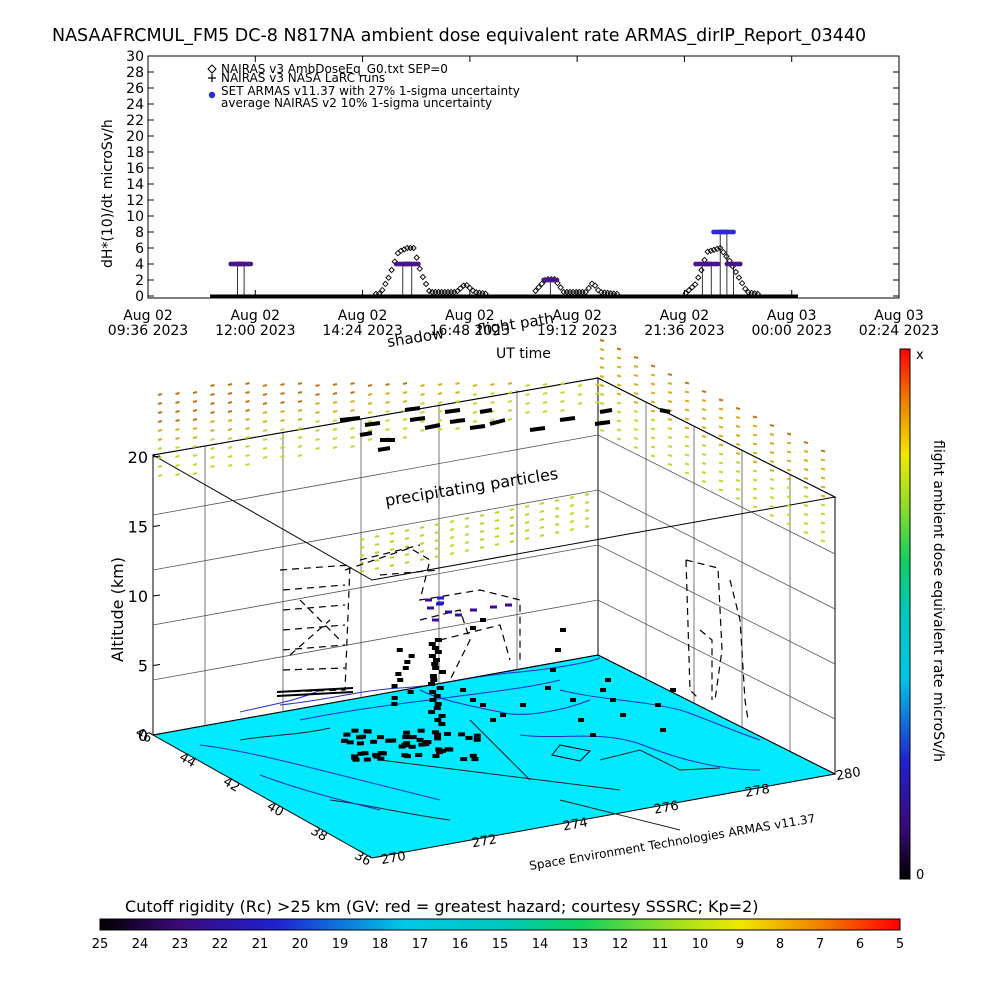 The width and height of the screenshot is (1000, 1000). What do you see at coordinates (144, 735) in the screenshot?
I see `latitude-tick-label: 46` at bounding box center [144, 735].